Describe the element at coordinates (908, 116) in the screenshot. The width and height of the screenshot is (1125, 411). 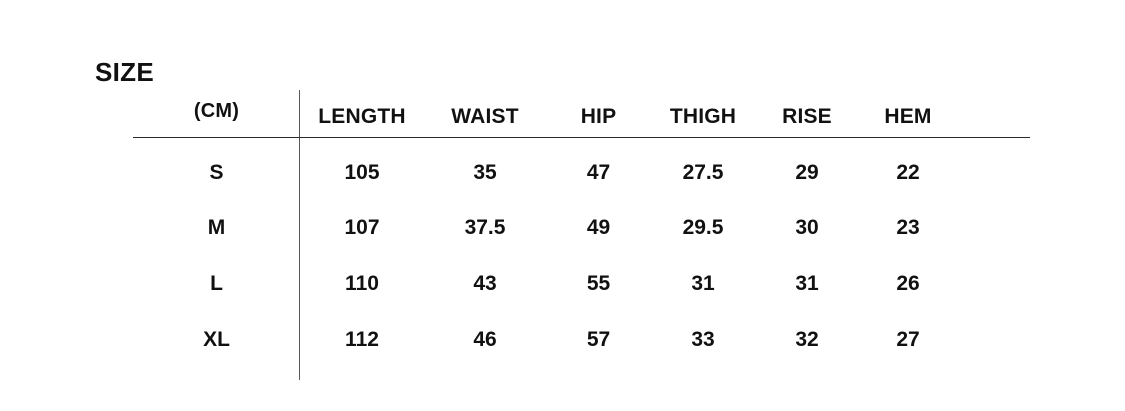
I see `column-header-hem: HEM` at that location.